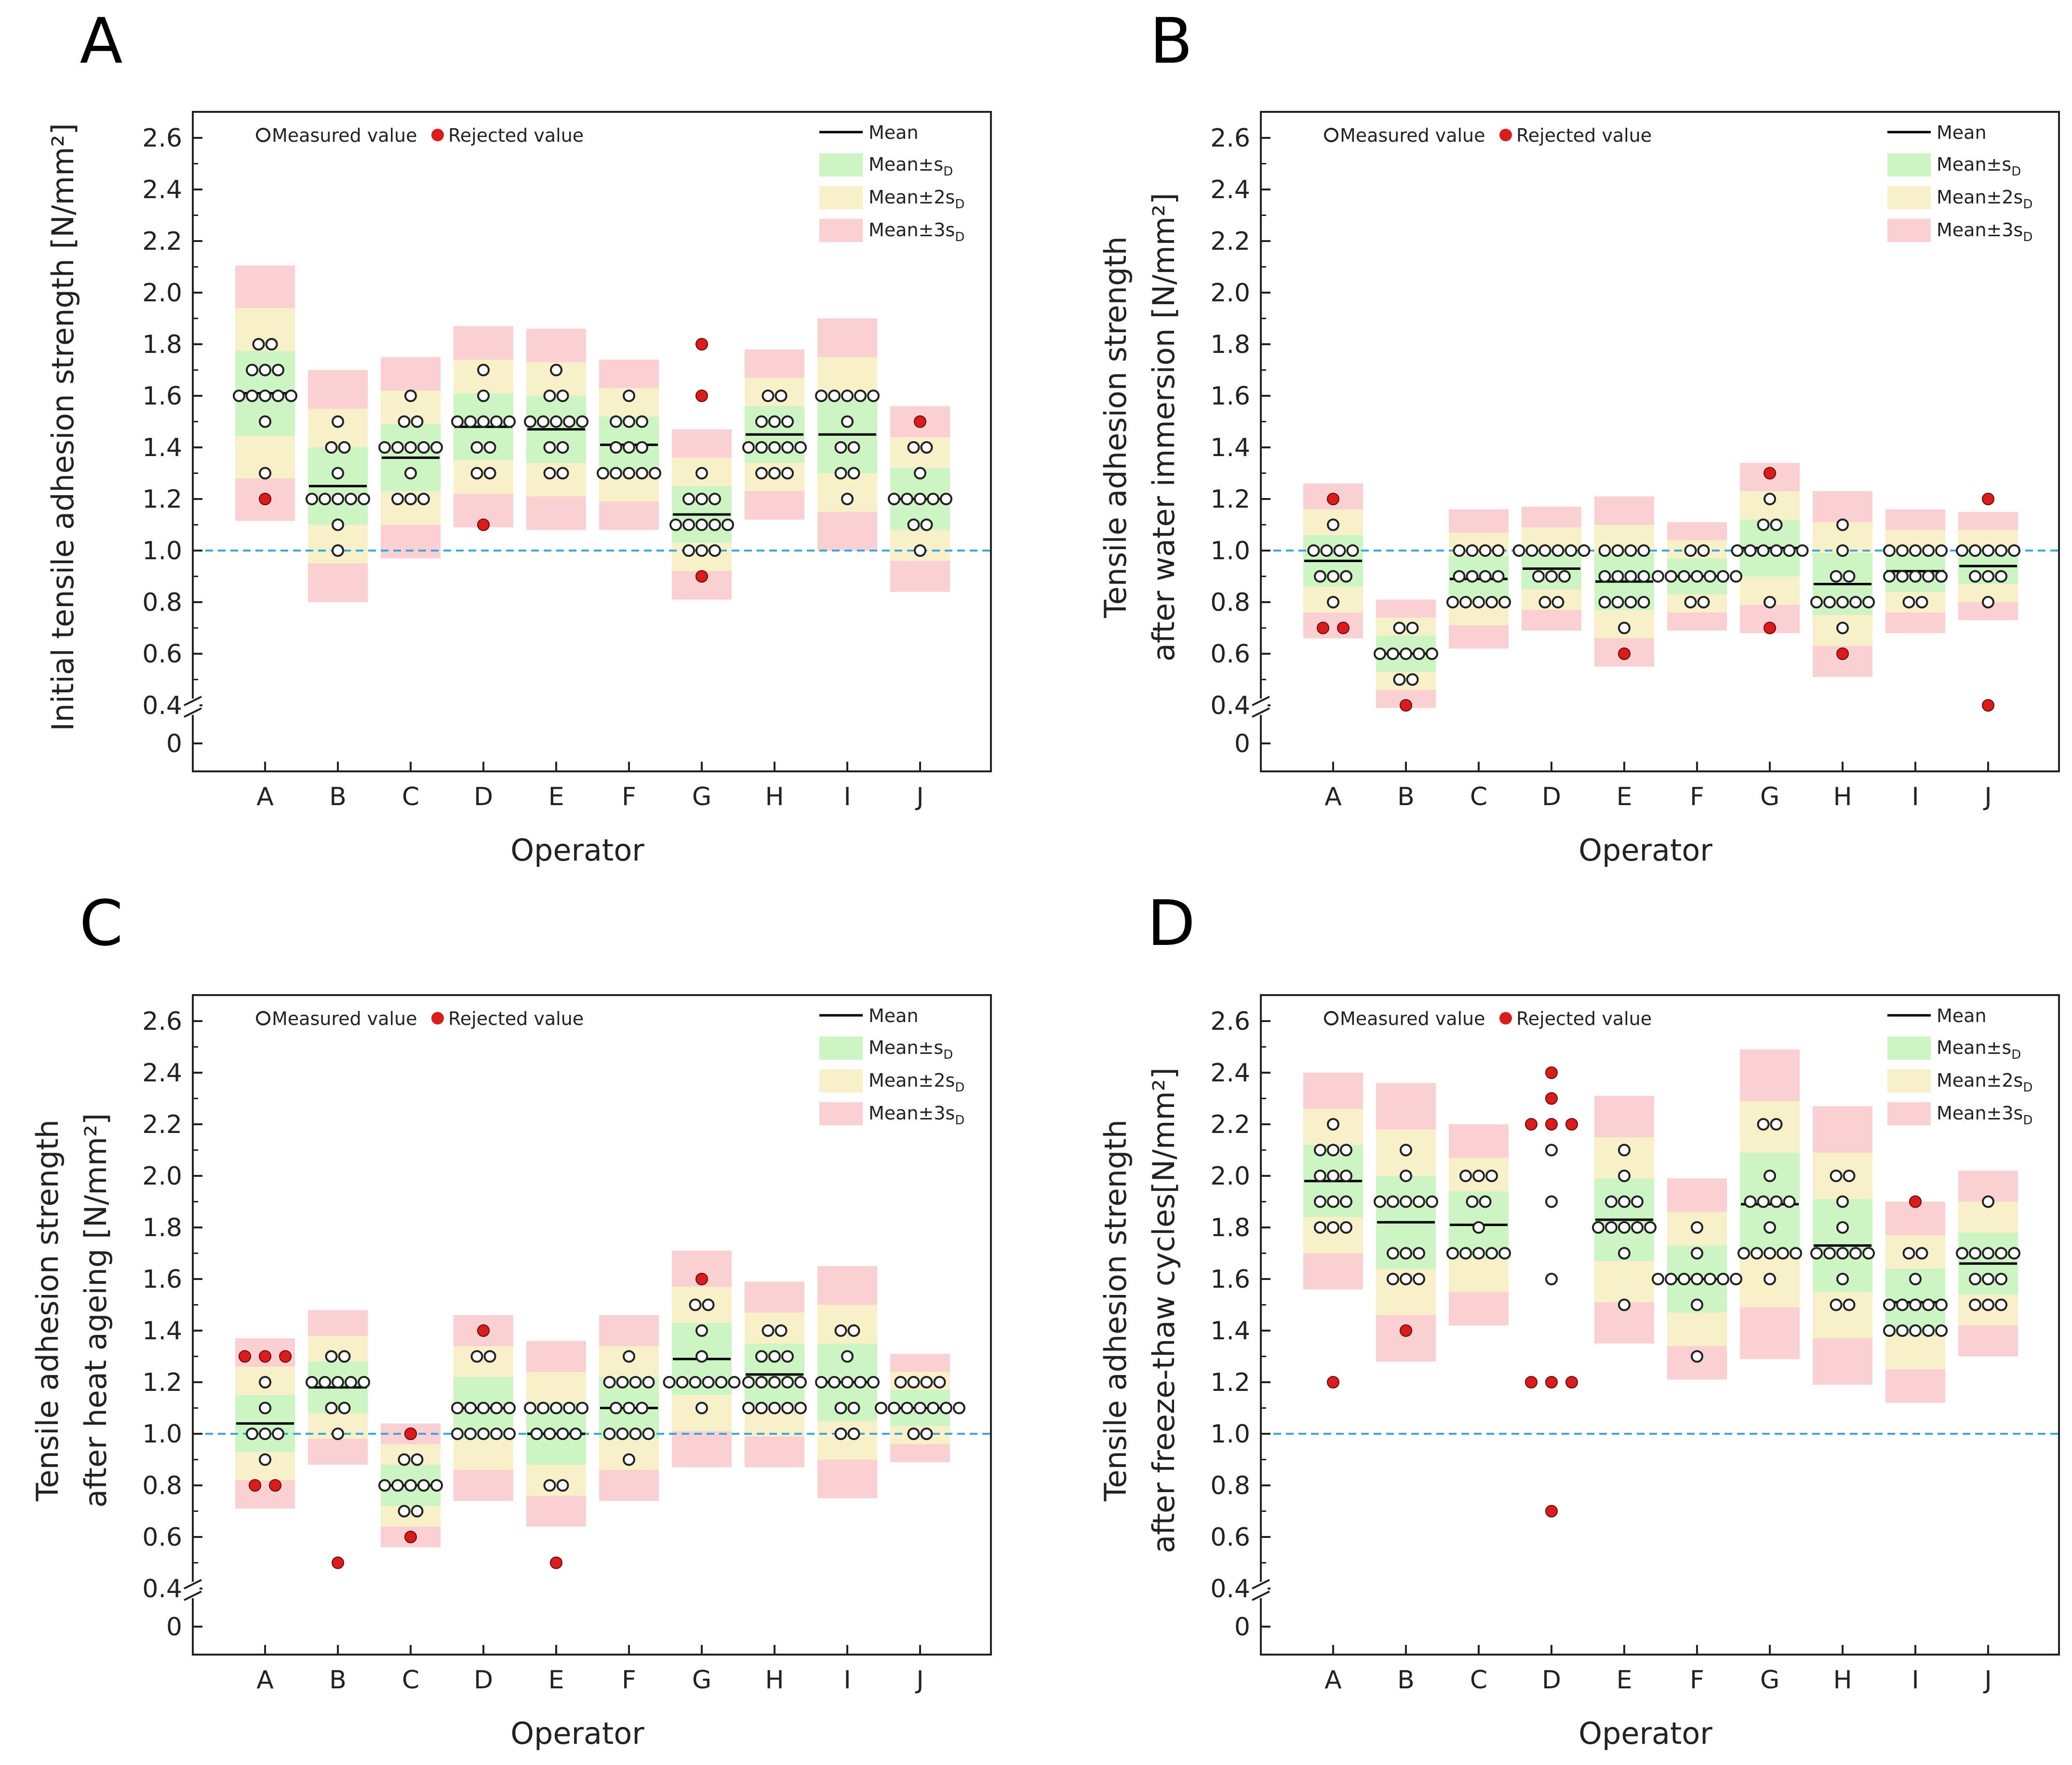 The width and height of the screenshot is (2072, 1765). What do you see at coordinates (1645, 1733) in the screenshot?
I see `x-axis-title: Operator` at bounding box center [1645, 1733].